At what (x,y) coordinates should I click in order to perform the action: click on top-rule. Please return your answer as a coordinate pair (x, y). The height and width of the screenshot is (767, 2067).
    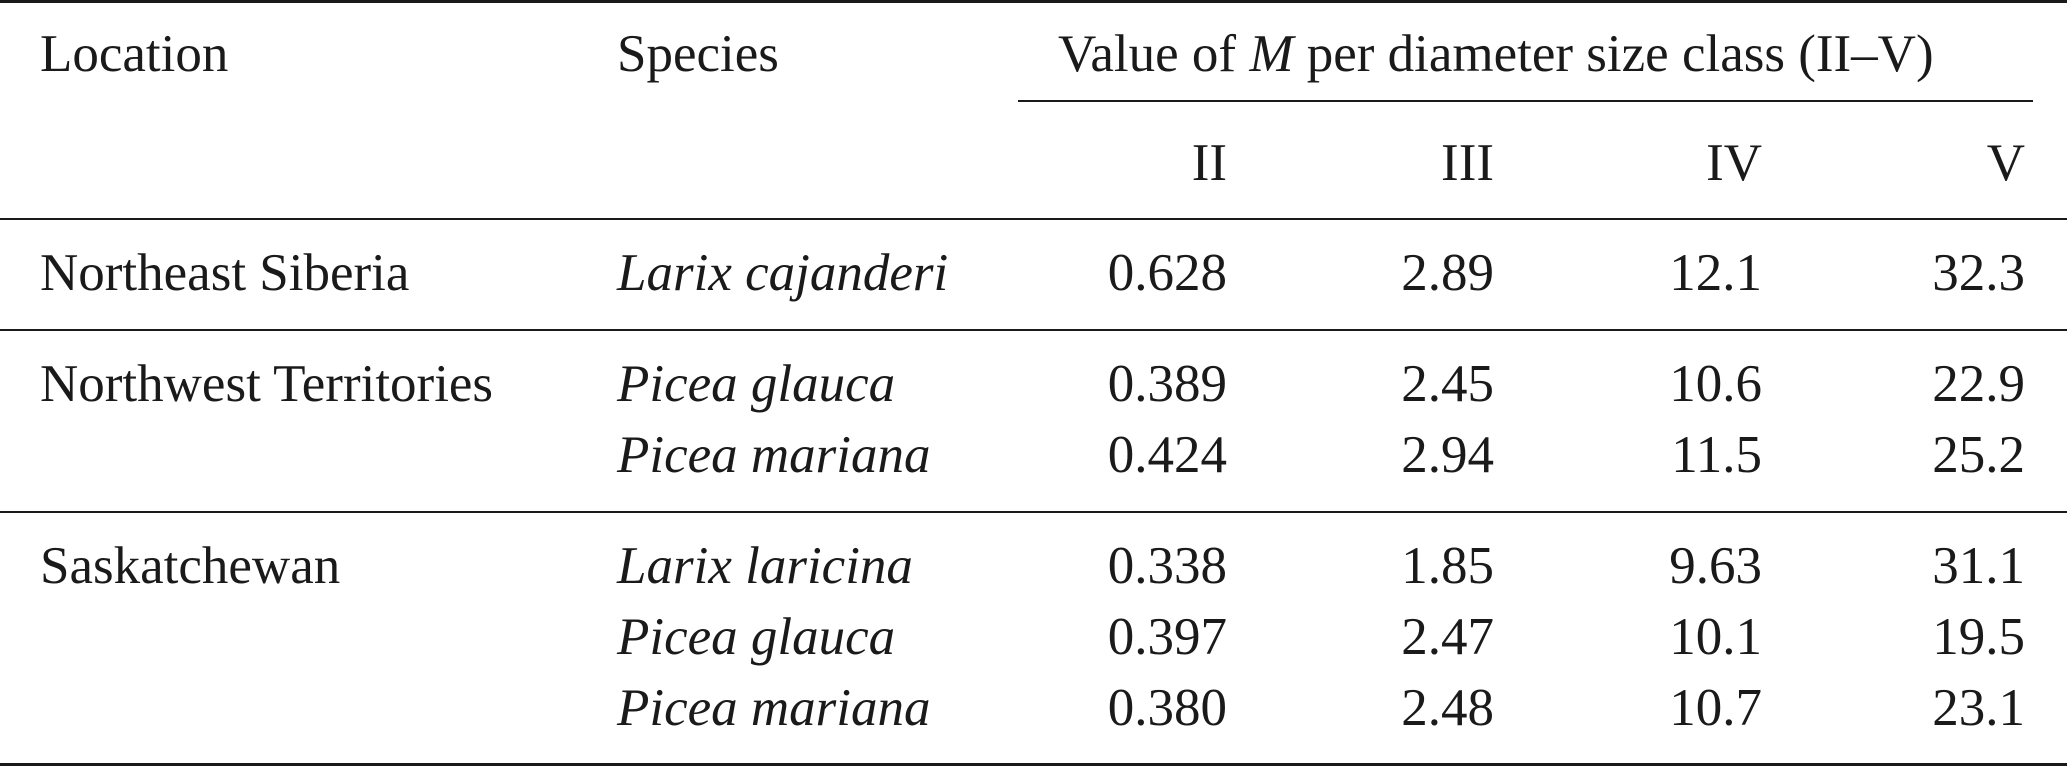
    Looking at the image, I should click on (1033, 1).